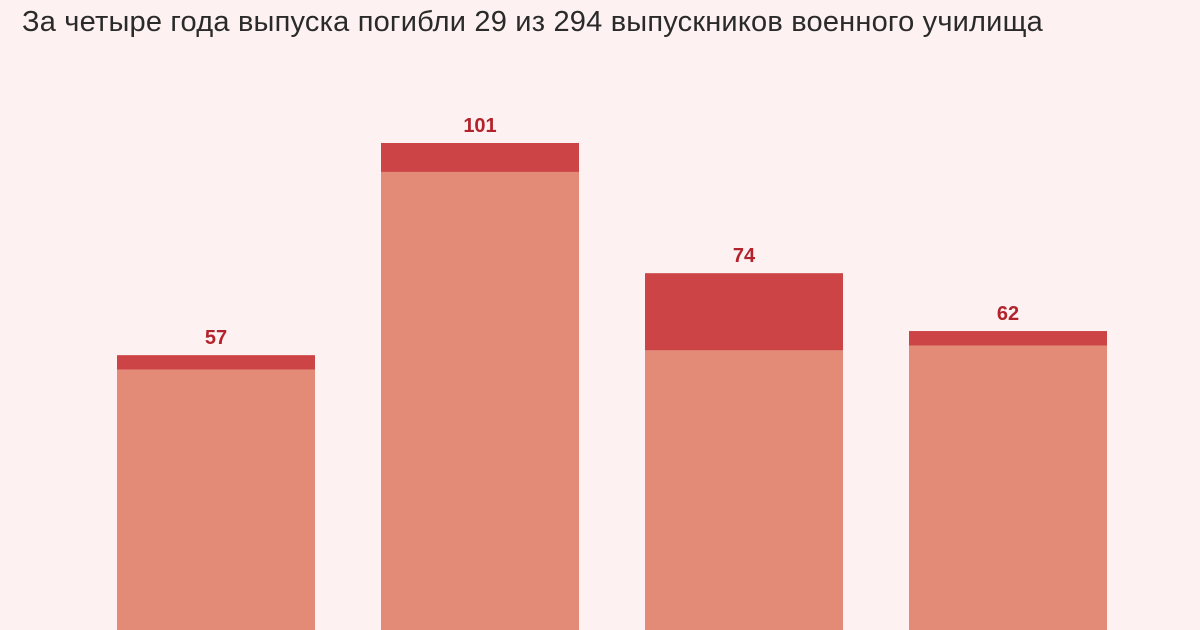  Describe the element at coordinates (216, 338) in the screenshot. I see `value-label-1: 57` at that location.